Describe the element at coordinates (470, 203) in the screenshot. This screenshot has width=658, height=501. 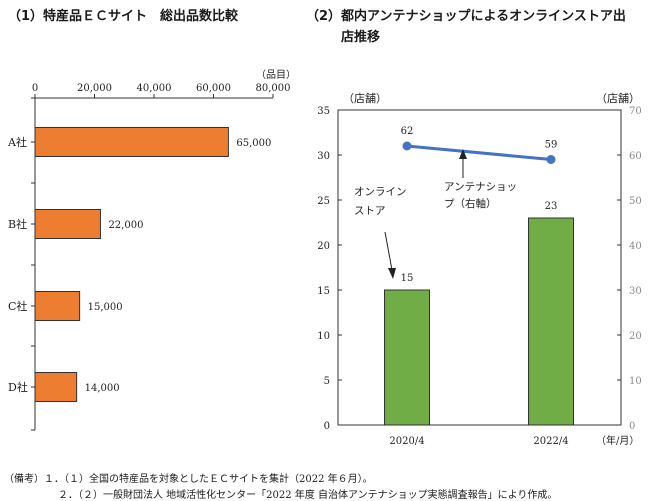
I see `line-annotation-line2: プ（右軸）` at that location.